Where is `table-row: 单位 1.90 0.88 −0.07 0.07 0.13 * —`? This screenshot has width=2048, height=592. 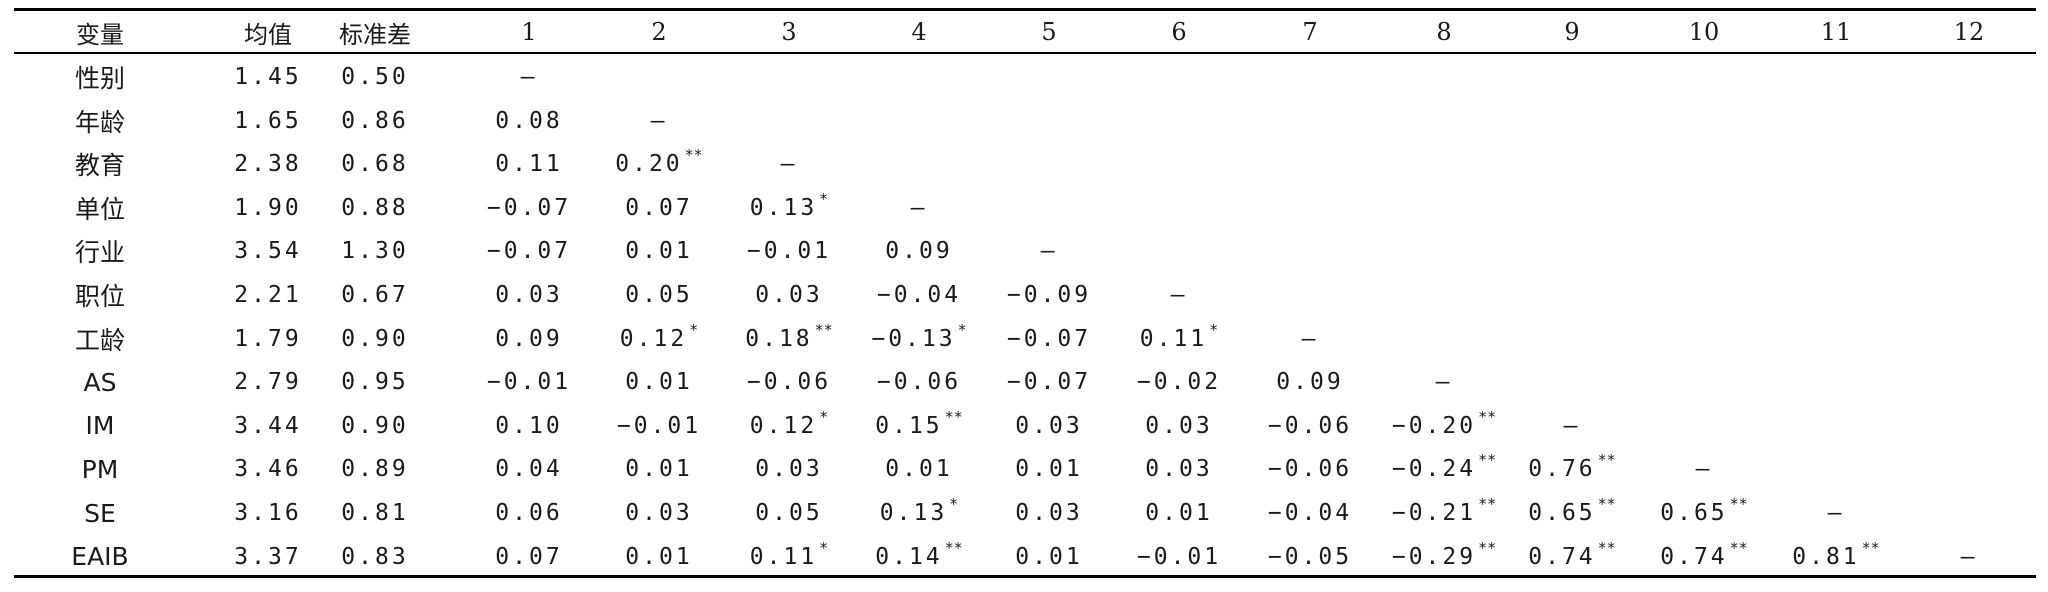 table-row: 单位 1.90 0.88 −0.07 0.07 0.13 * — is located at coordinates (1025, 208).